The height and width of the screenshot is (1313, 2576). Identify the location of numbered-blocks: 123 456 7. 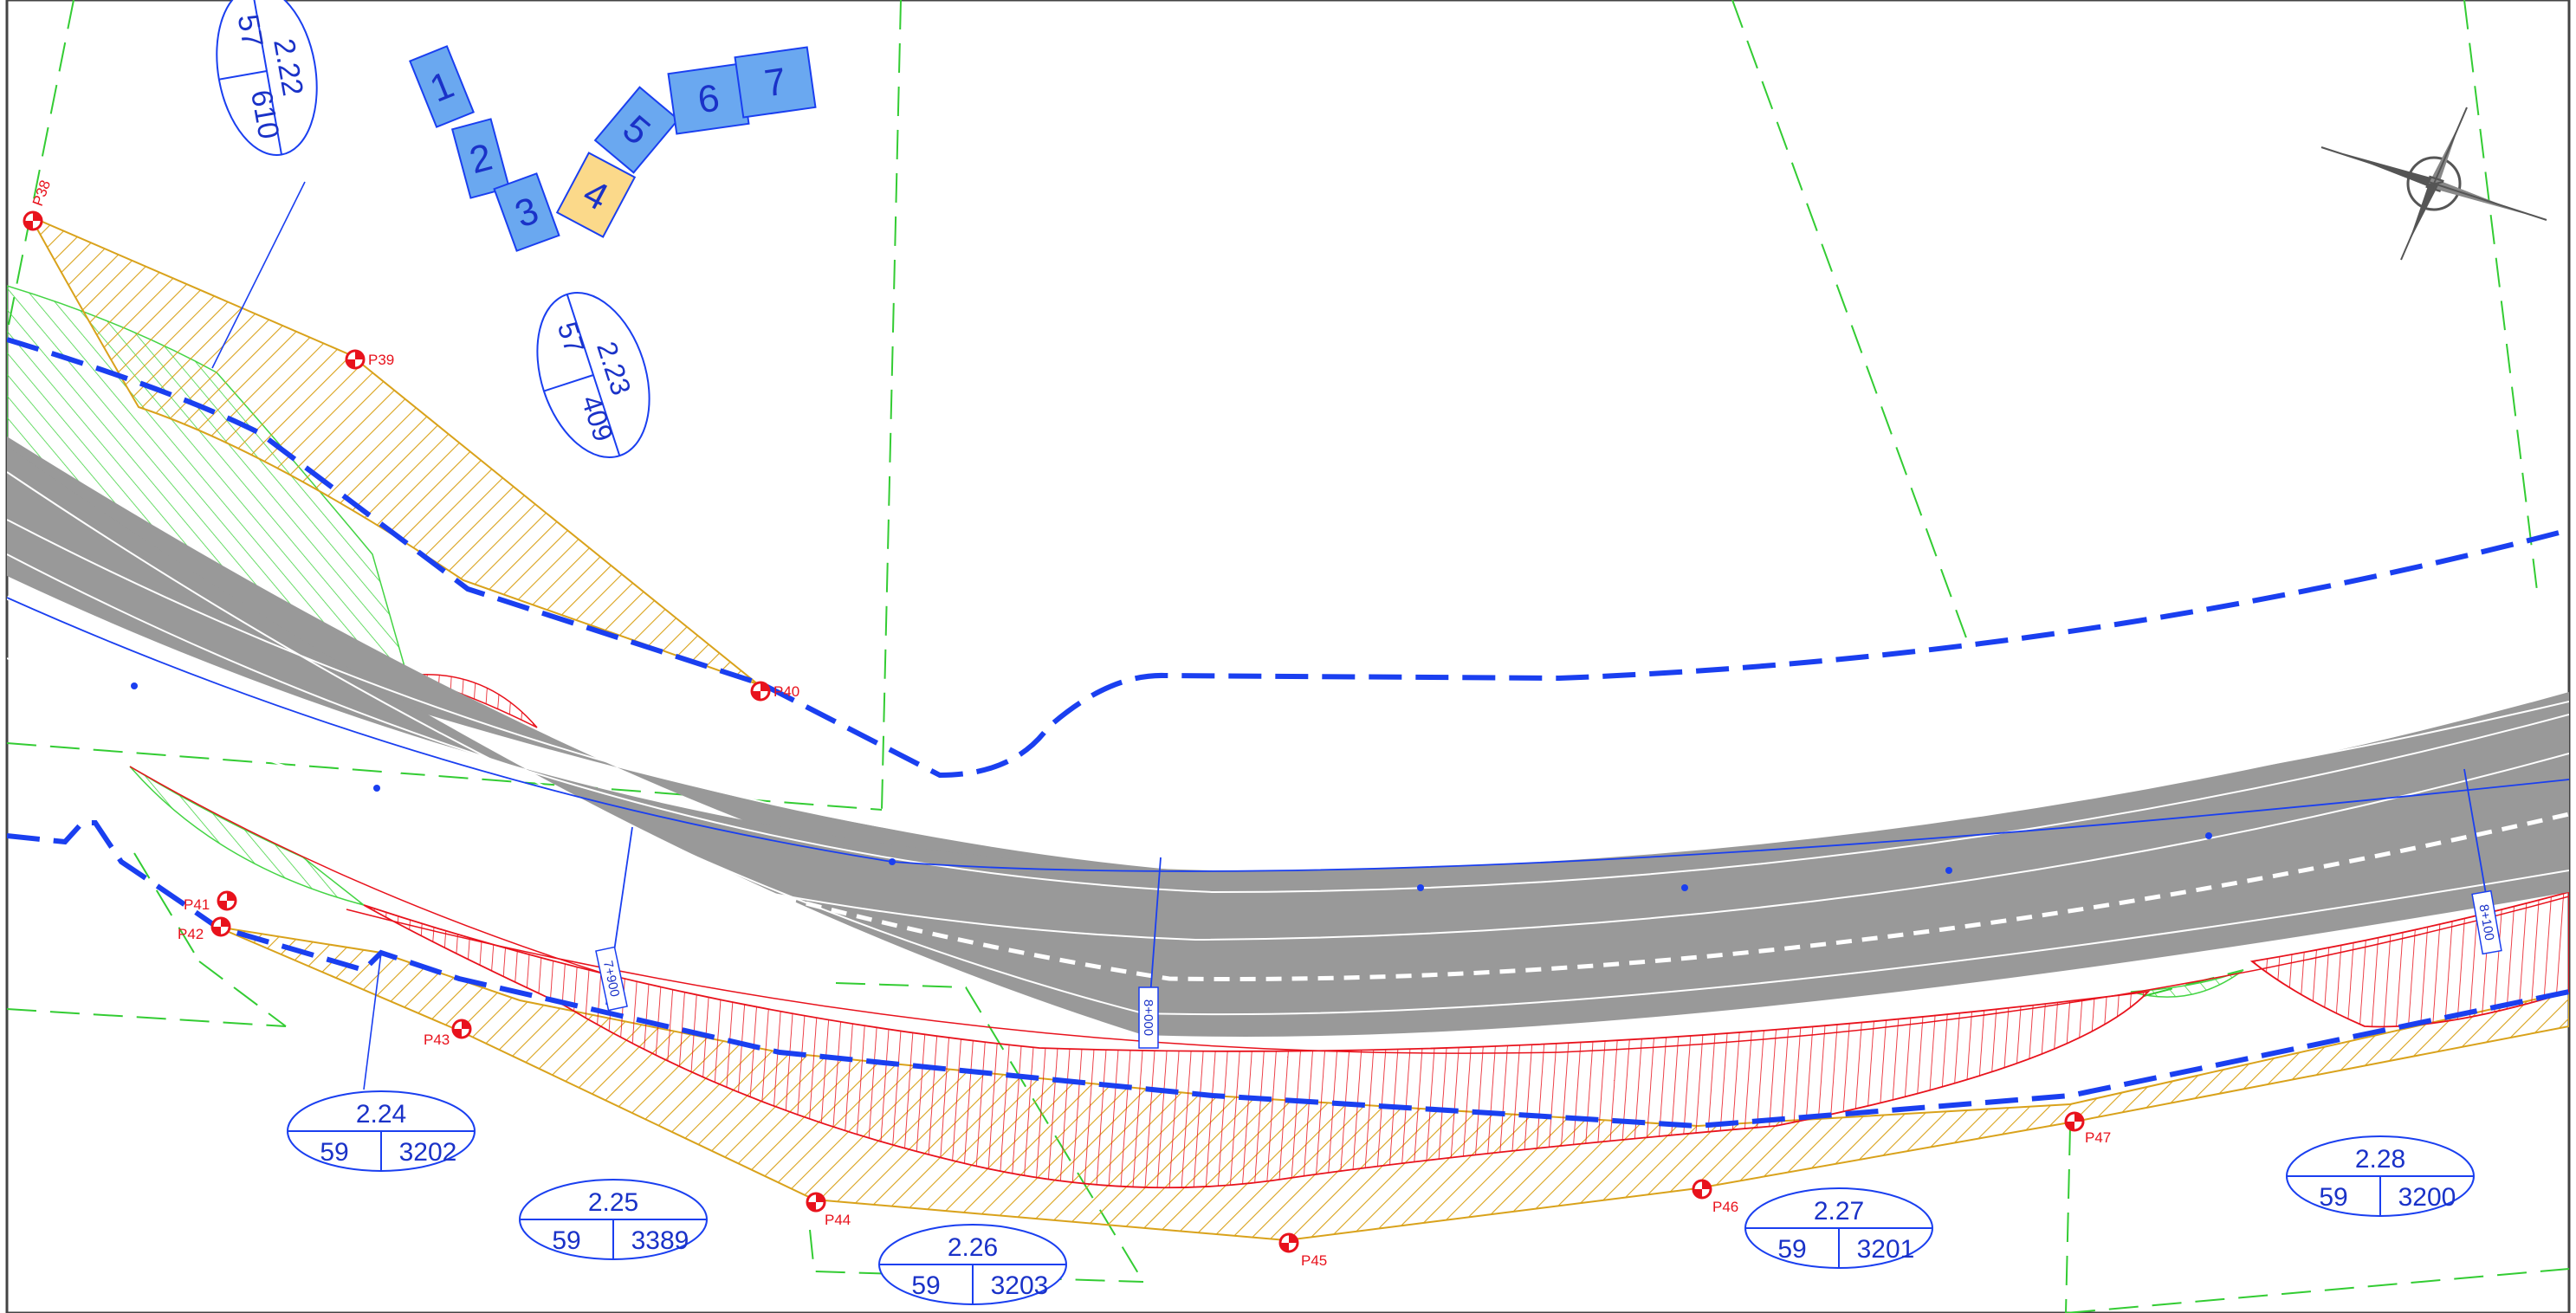
(613, 148).